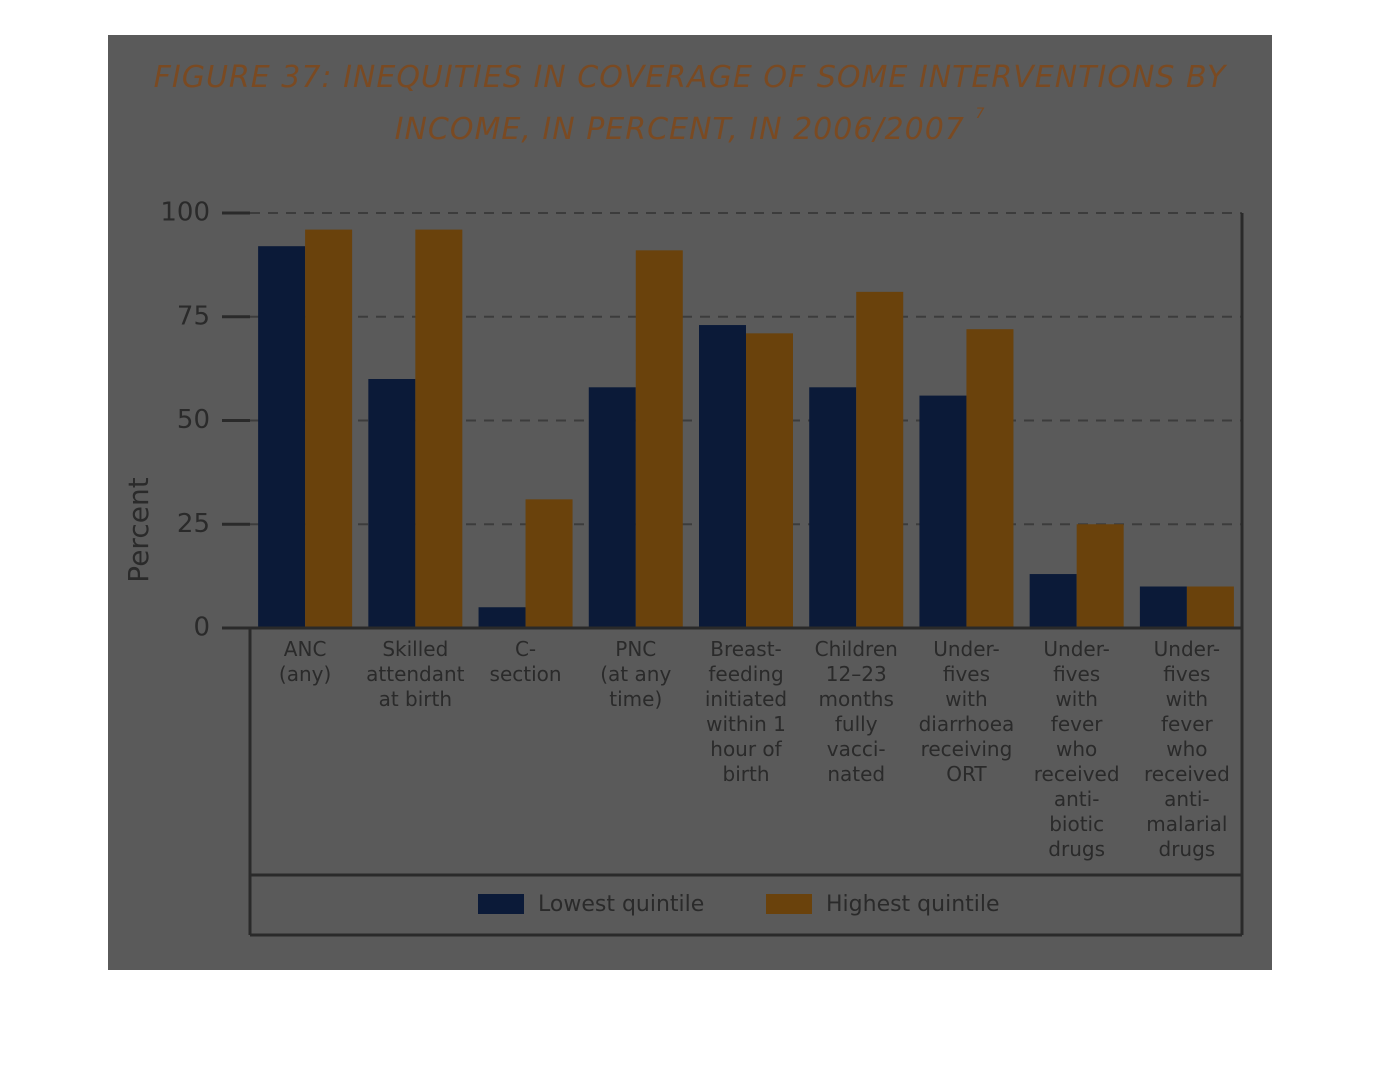 This screenshot has width=1382, height=1066. What do you see at coordinates (193, 420) in the screenshot?
I see `y-tick-label: 50` at bounding box center [193, 420].